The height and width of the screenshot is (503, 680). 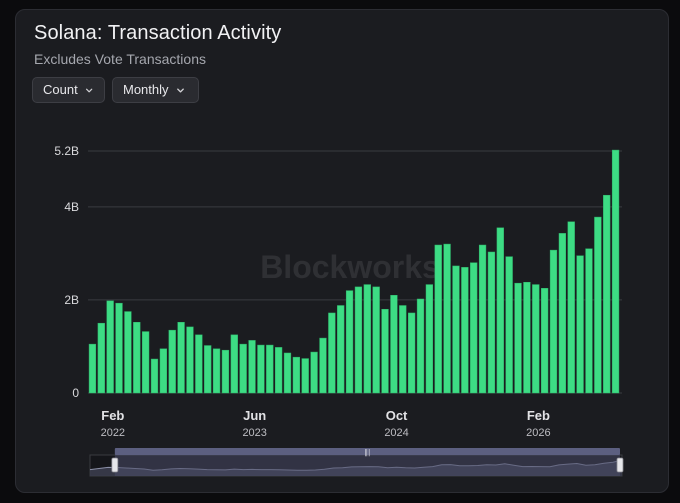 What do you see at coordinates (71, 207) in the screenshot?
I see `y-tick-label: 4B` at bounding box center [71, 207].